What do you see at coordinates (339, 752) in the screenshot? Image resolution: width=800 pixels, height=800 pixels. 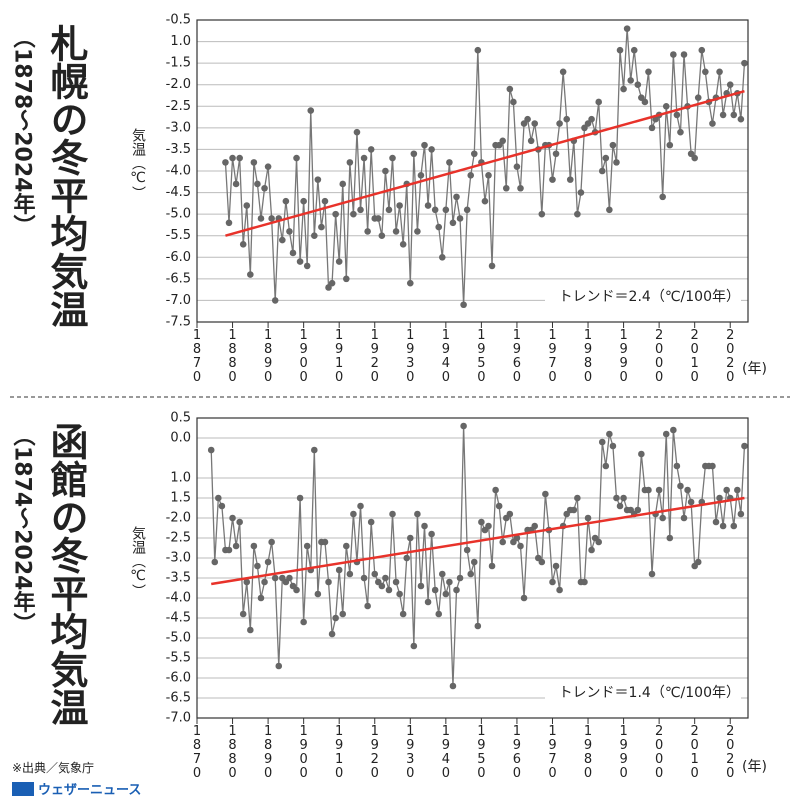 I see `x-tick-label: 1910` at bounding box center [339, 752].